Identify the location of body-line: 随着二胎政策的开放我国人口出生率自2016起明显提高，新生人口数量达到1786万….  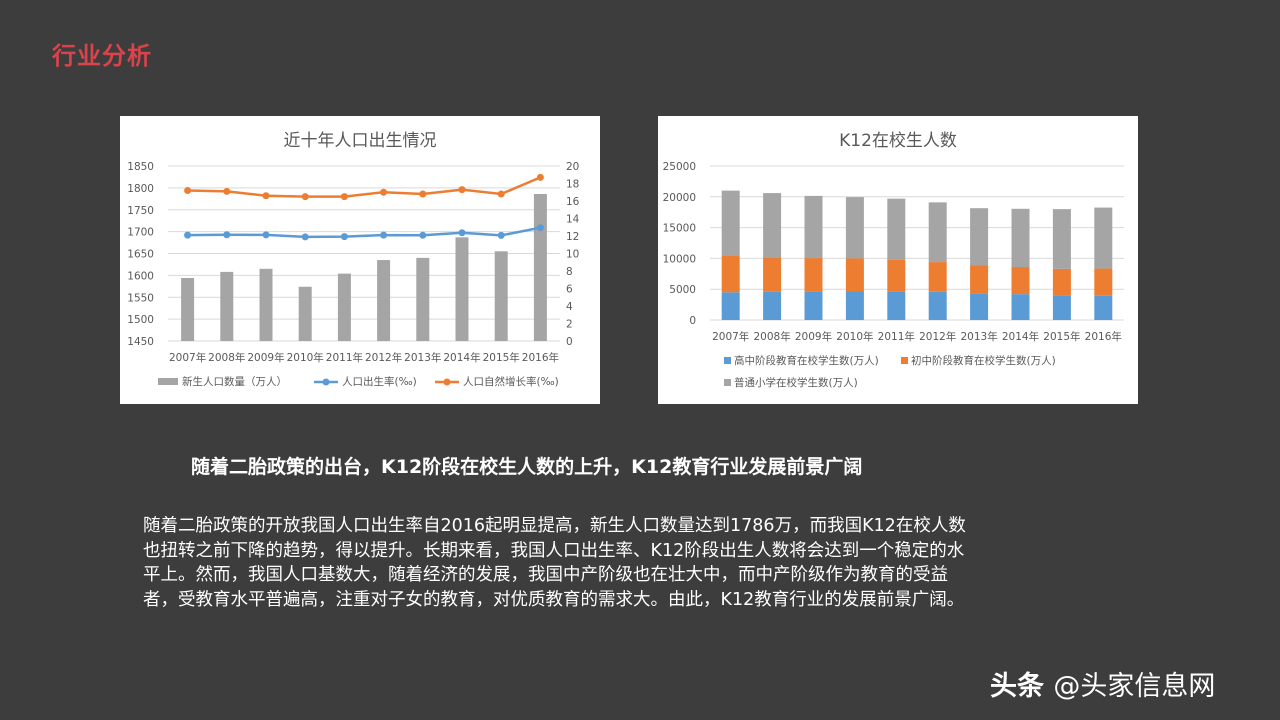
(554, 526).